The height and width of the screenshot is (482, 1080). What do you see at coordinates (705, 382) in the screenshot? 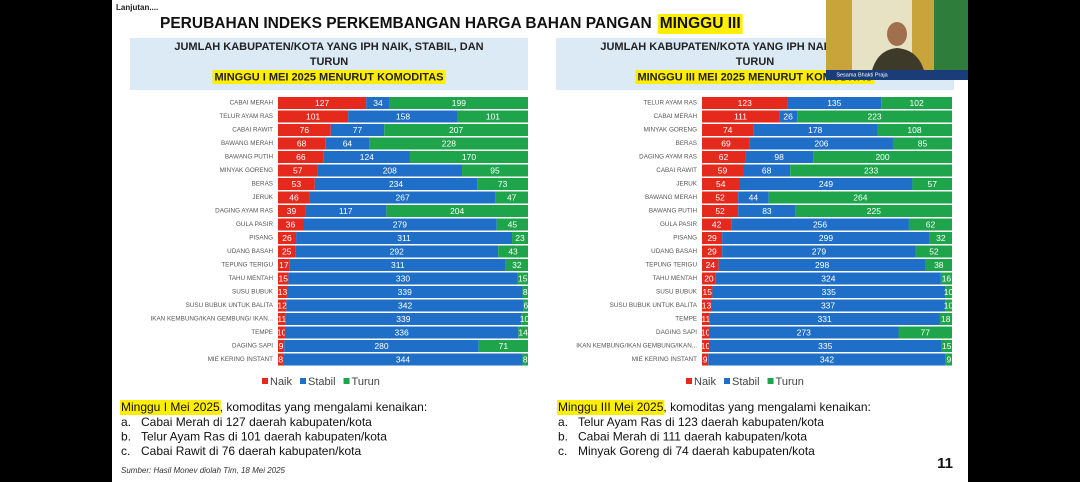
I see `legend-label: Naik` at bounding box center [705, 382].